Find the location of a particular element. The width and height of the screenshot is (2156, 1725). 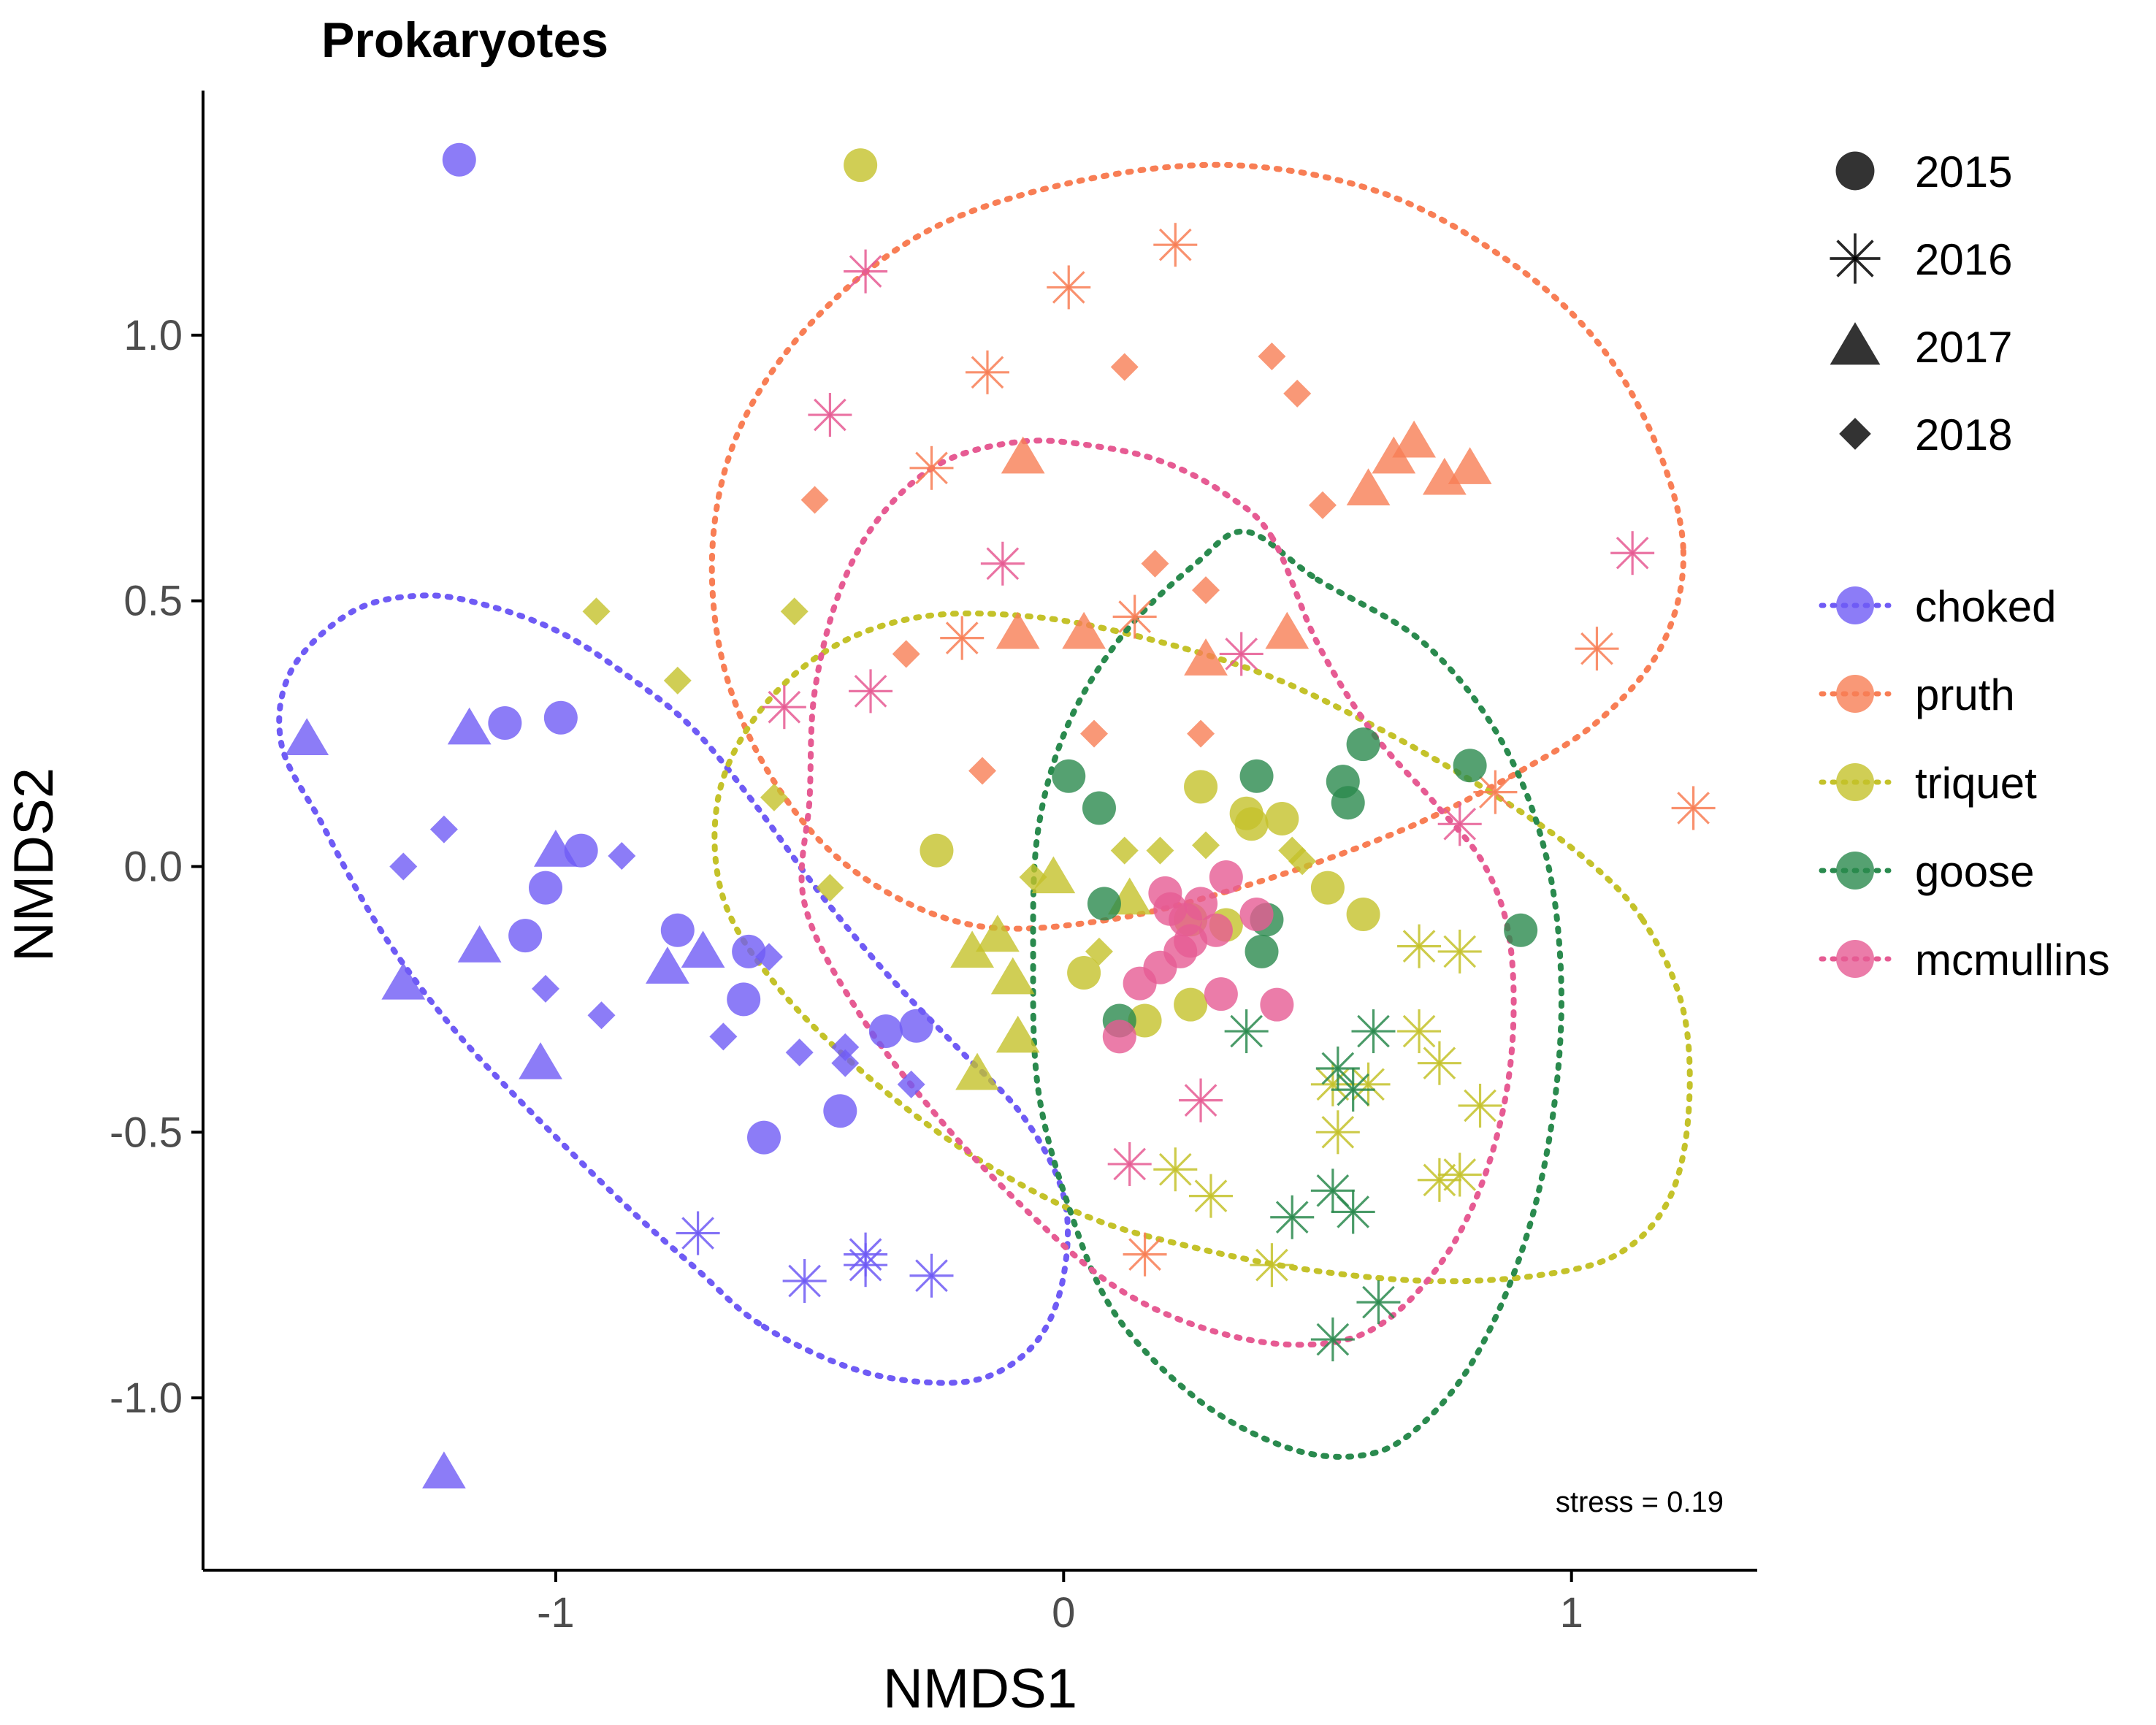

legend-key-choked is located at coordinates (1856, 605).